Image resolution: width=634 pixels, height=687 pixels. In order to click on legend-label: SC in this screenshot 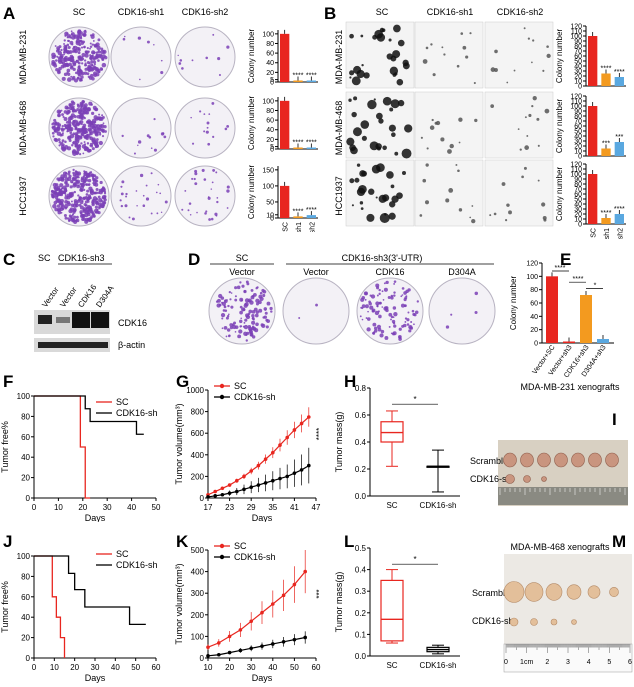, I will do `click(240, 546)`.